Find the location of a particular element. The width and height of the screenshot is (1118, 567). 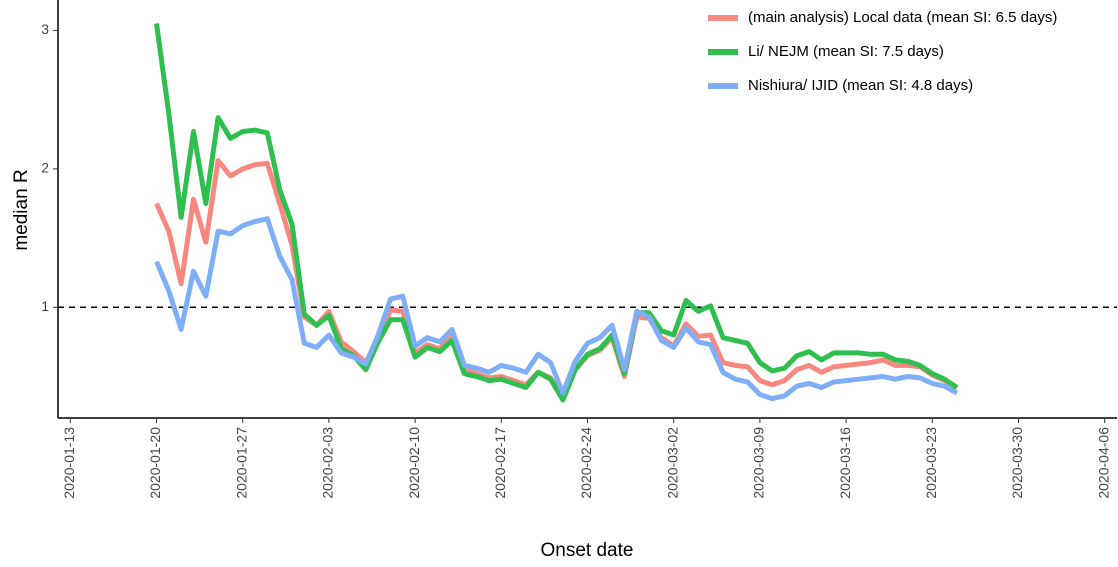

x-tick-label: 2020-03-23 is located at coordinates (931, 463).